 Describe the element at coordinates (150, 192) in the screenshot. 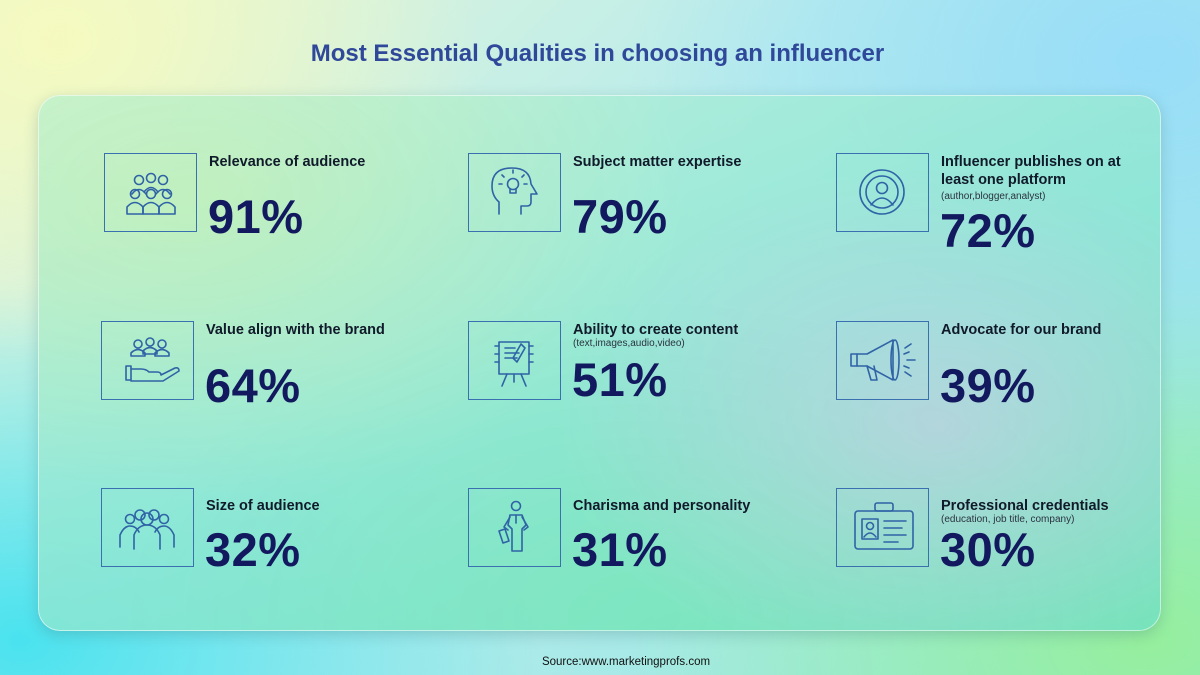

I see `audience-group-icon` at that location.